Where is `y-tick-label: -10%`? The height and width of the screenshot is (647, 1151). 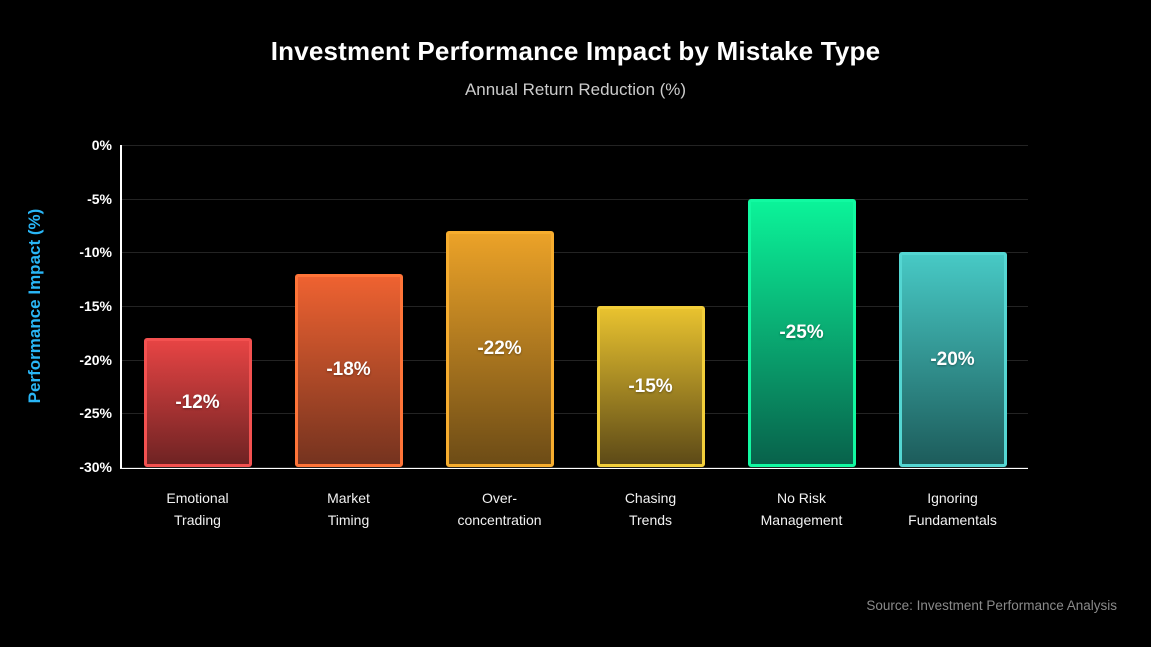 y-tick-label: -10% is located at coordinates (95, 252).